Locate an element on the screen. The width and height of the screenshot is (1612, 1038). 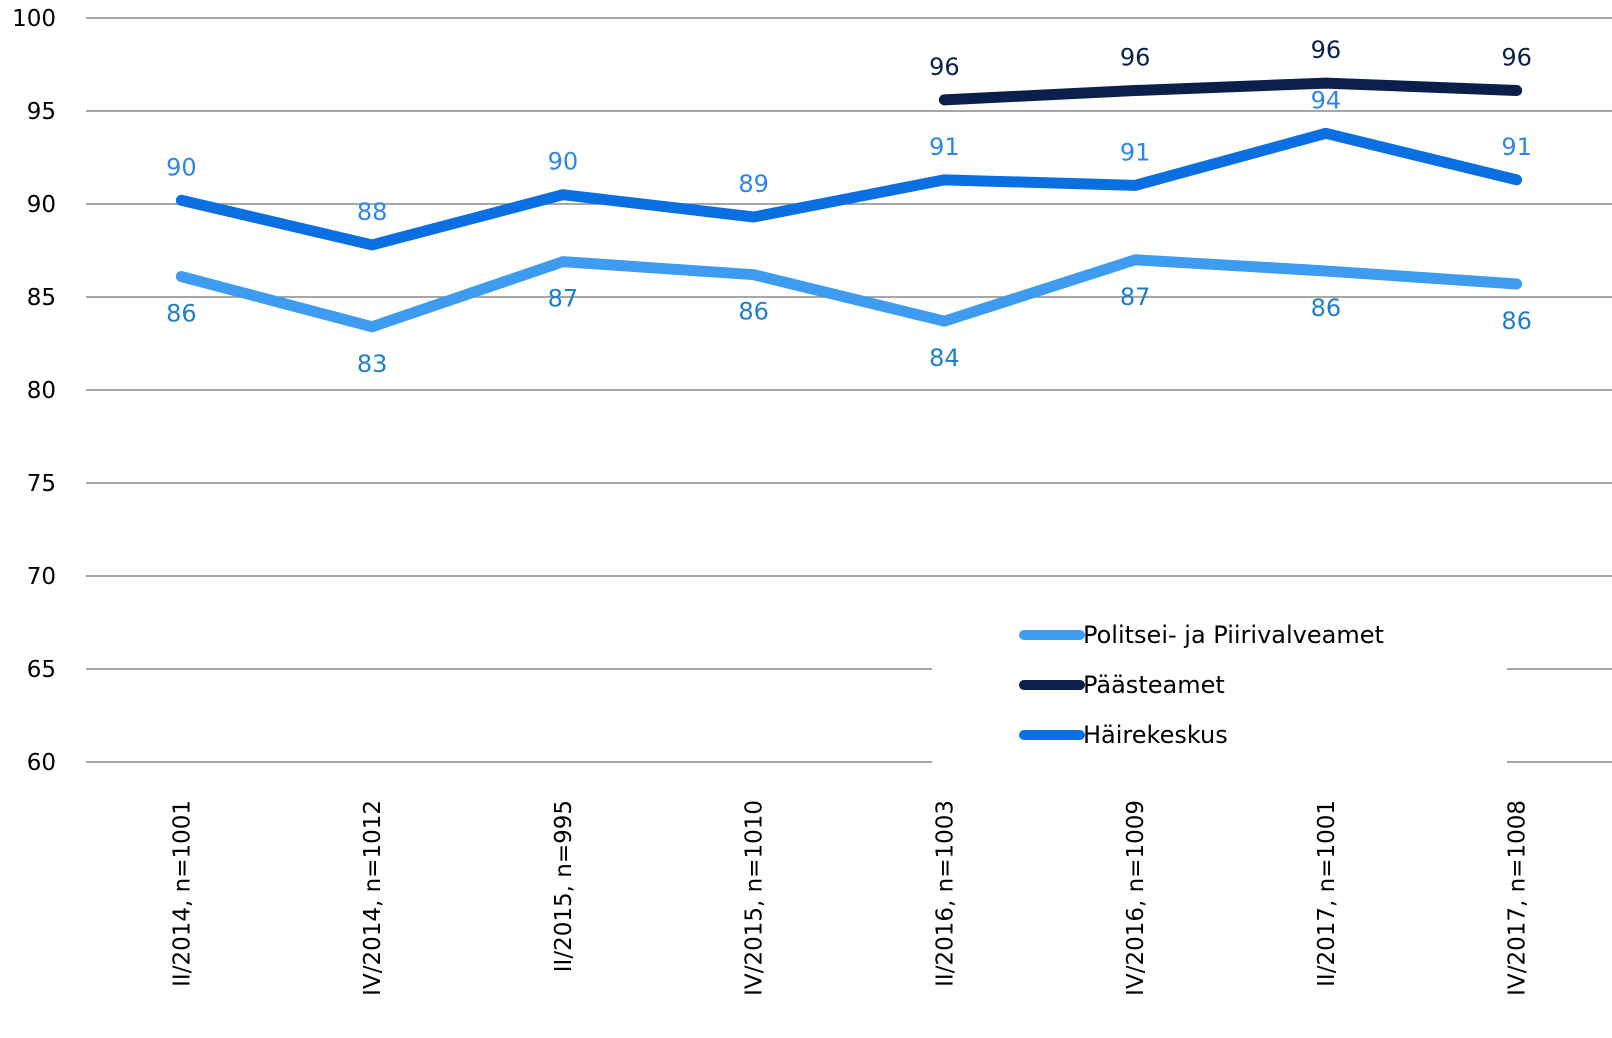
x-tick-label: II/2015, n=995 is located at coordinates (564, 886).